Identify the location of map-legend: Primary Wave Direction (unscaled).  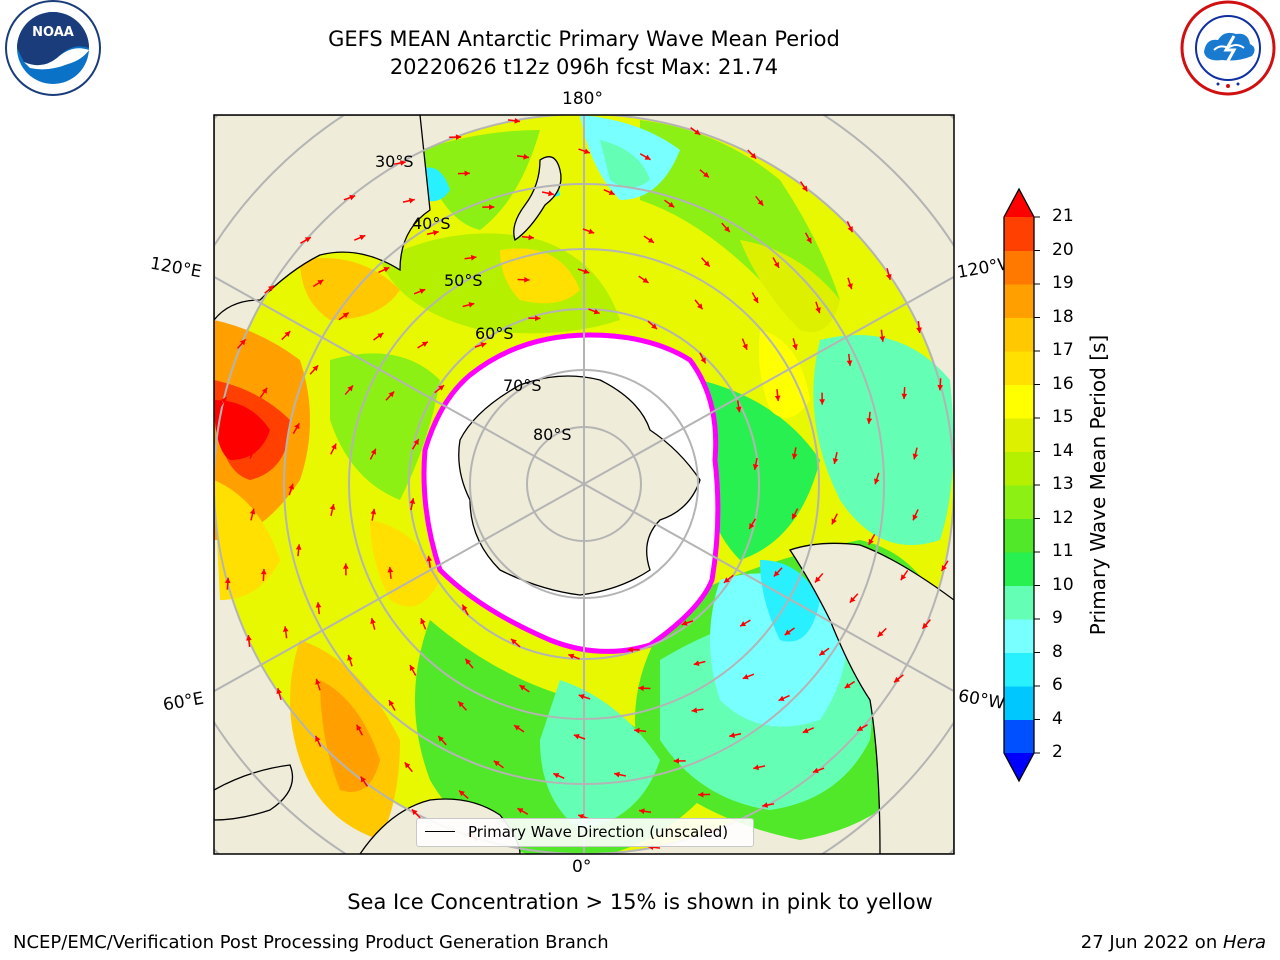
(585, 832).